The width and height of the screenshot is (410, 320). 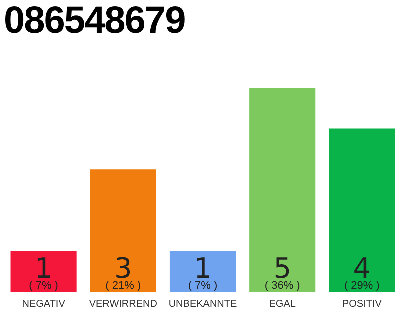 I want to click on x-tick-label: UNBEKANNTE, so click(x=203, y=304).